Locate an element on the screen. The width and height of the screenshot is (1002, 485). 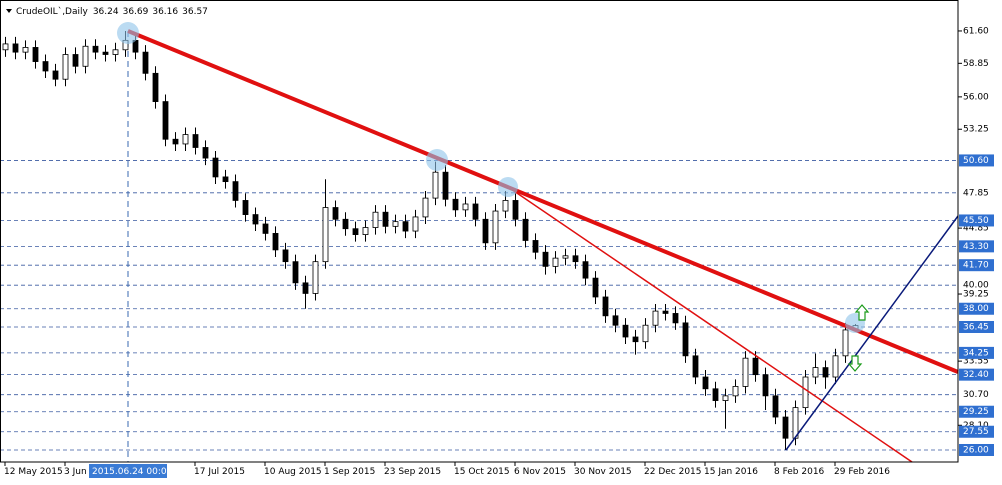
high-value: 36.69 is located at coordinates (136, 12).